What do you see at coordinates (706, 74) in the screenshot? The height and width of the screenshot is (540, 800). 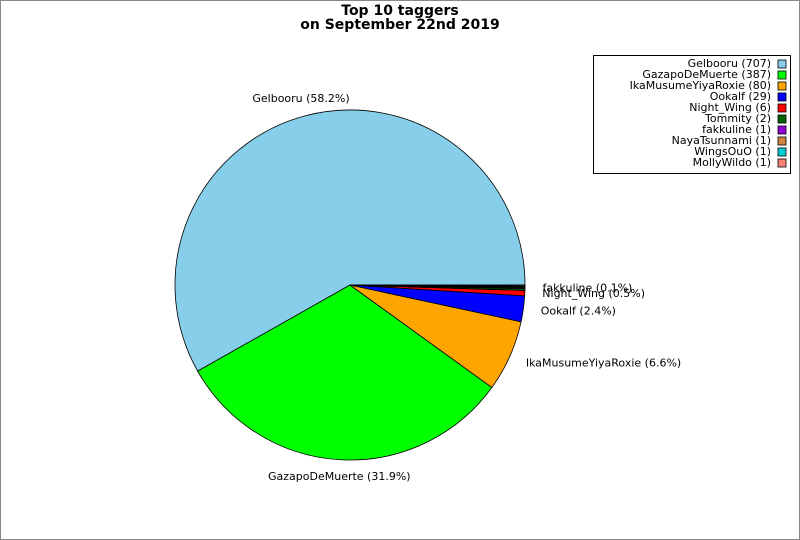 I see `legend-label: GazapoDeMuerte (387)` at bounding box center [706, 74].